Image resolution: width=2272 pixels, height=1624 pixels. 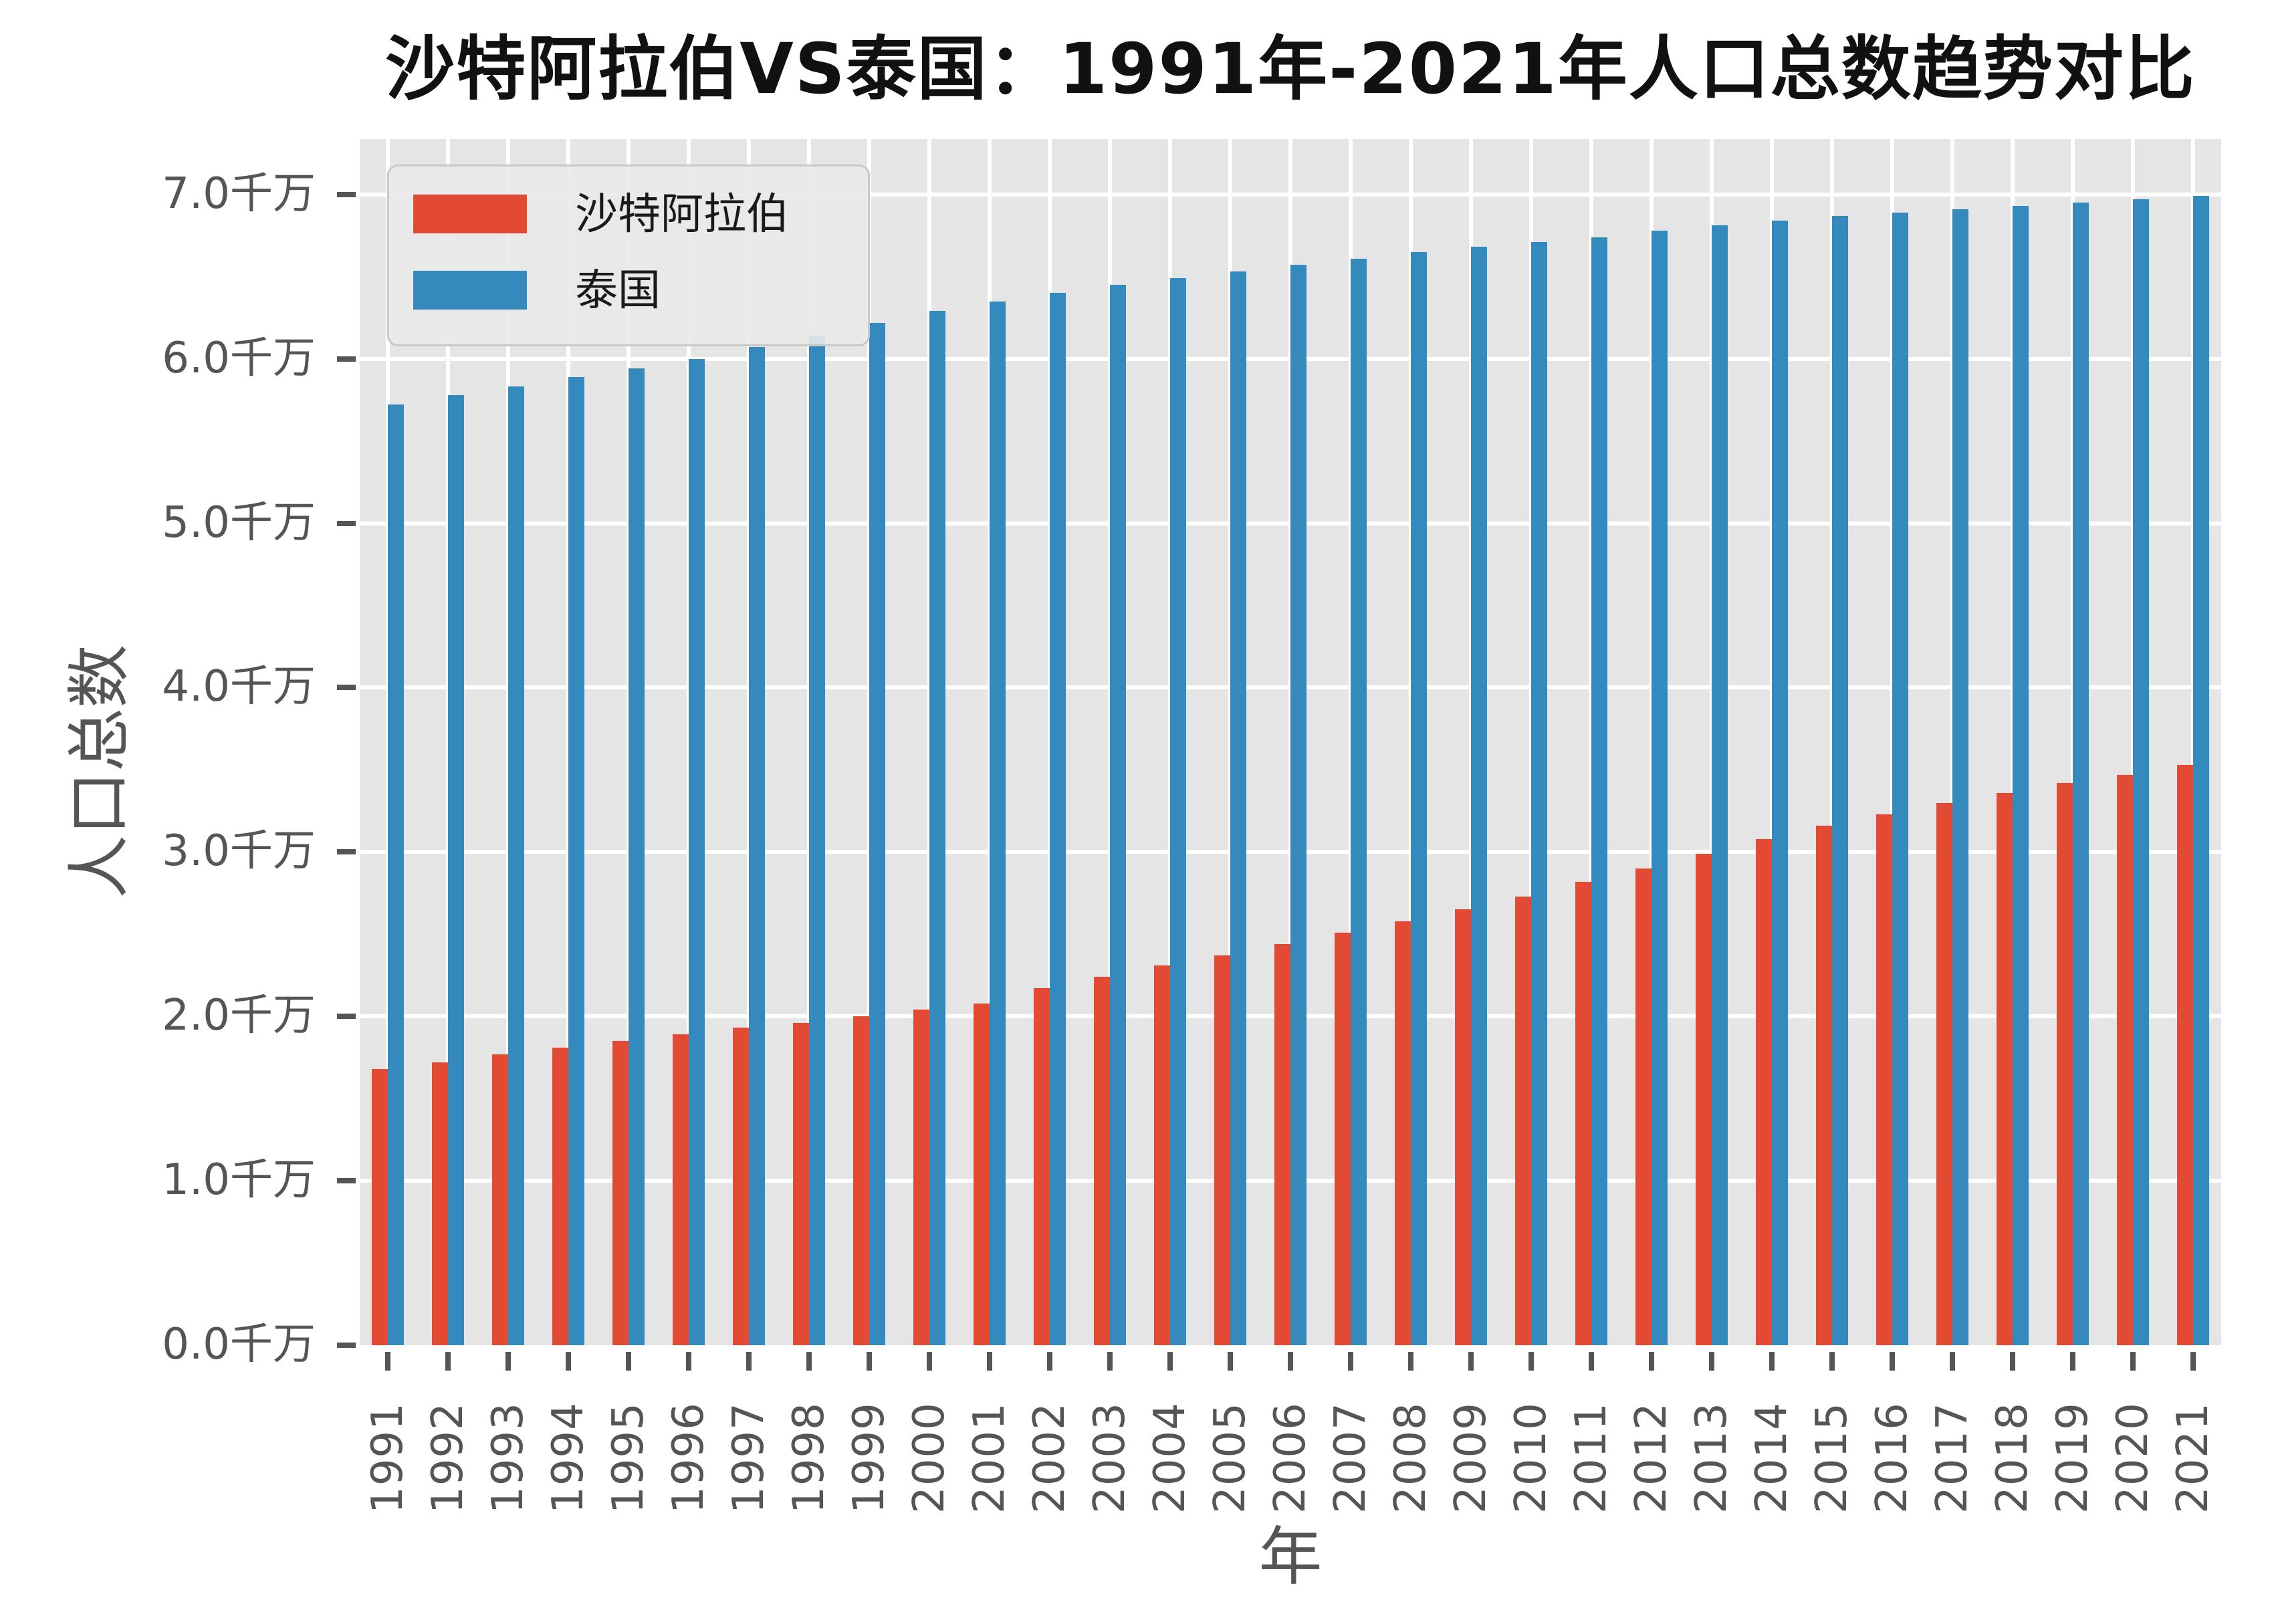 I want to click on bar-saudi-2012, so click(x=1643, y=1106).